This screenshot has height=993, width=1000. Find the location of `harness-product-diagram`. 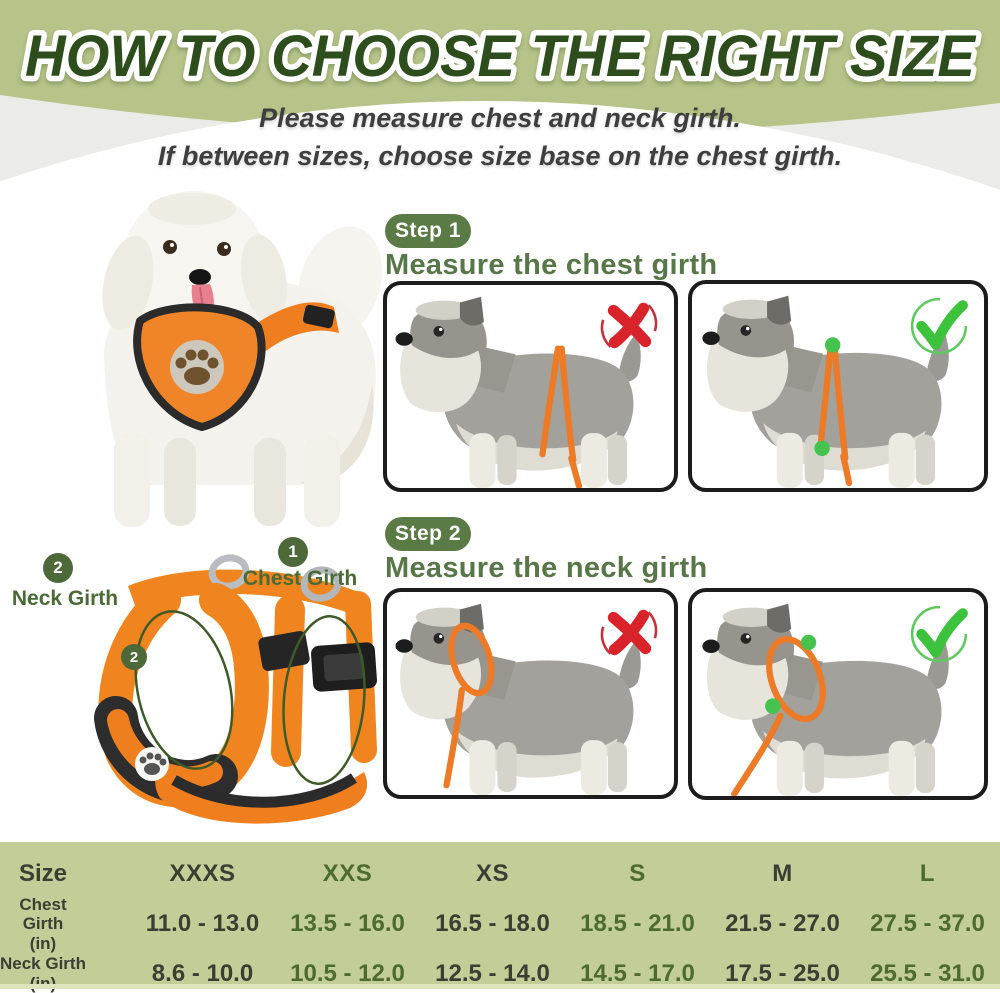

harness-product-diagram is located at coordinates (235, 689).